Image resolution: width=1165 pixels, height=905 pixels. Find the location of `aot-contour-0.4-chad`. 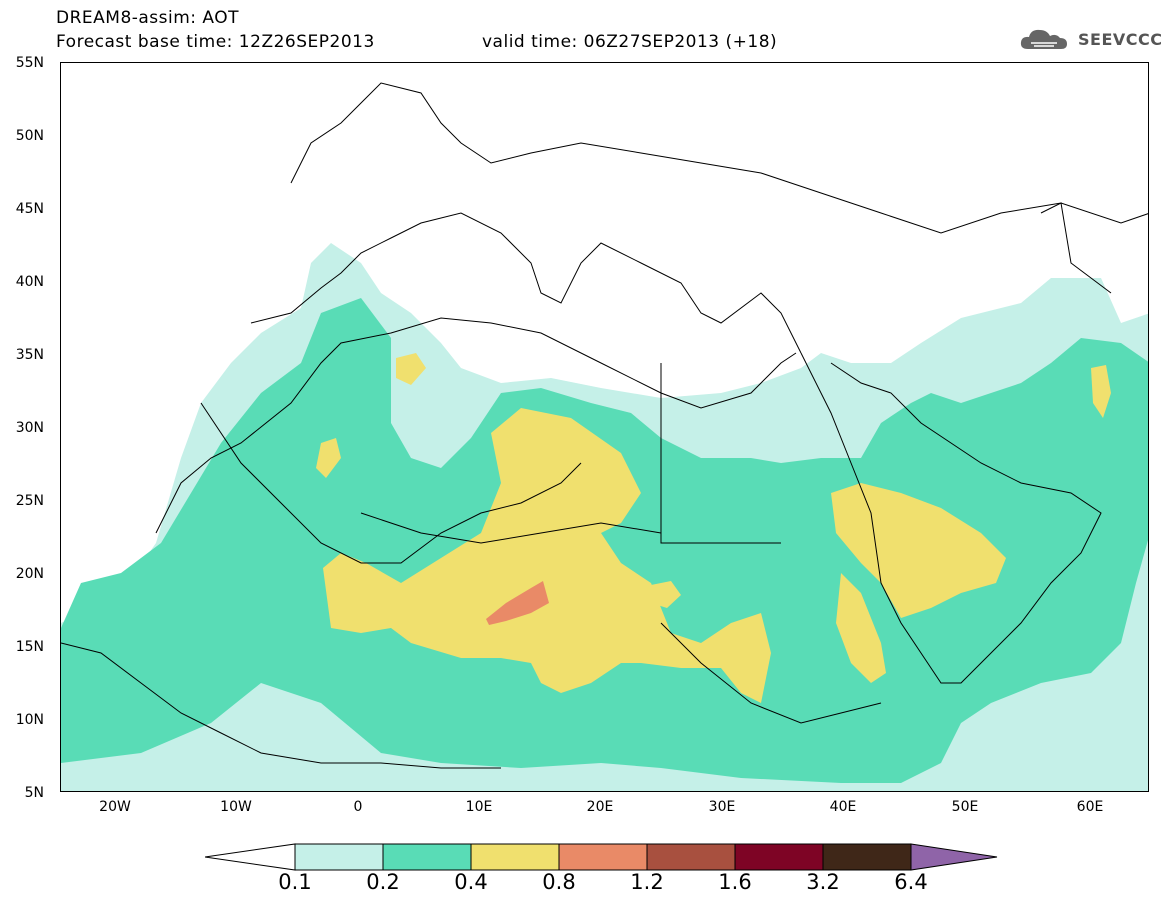

aot-contour-0.4-chad is located at coordinates (666, 594).